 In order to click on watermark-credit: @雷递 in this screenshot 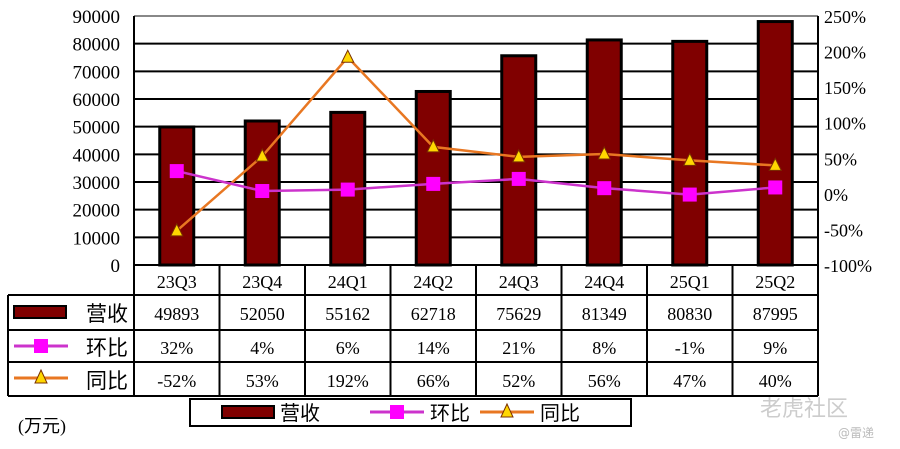, I will do `click(856, 433)`.